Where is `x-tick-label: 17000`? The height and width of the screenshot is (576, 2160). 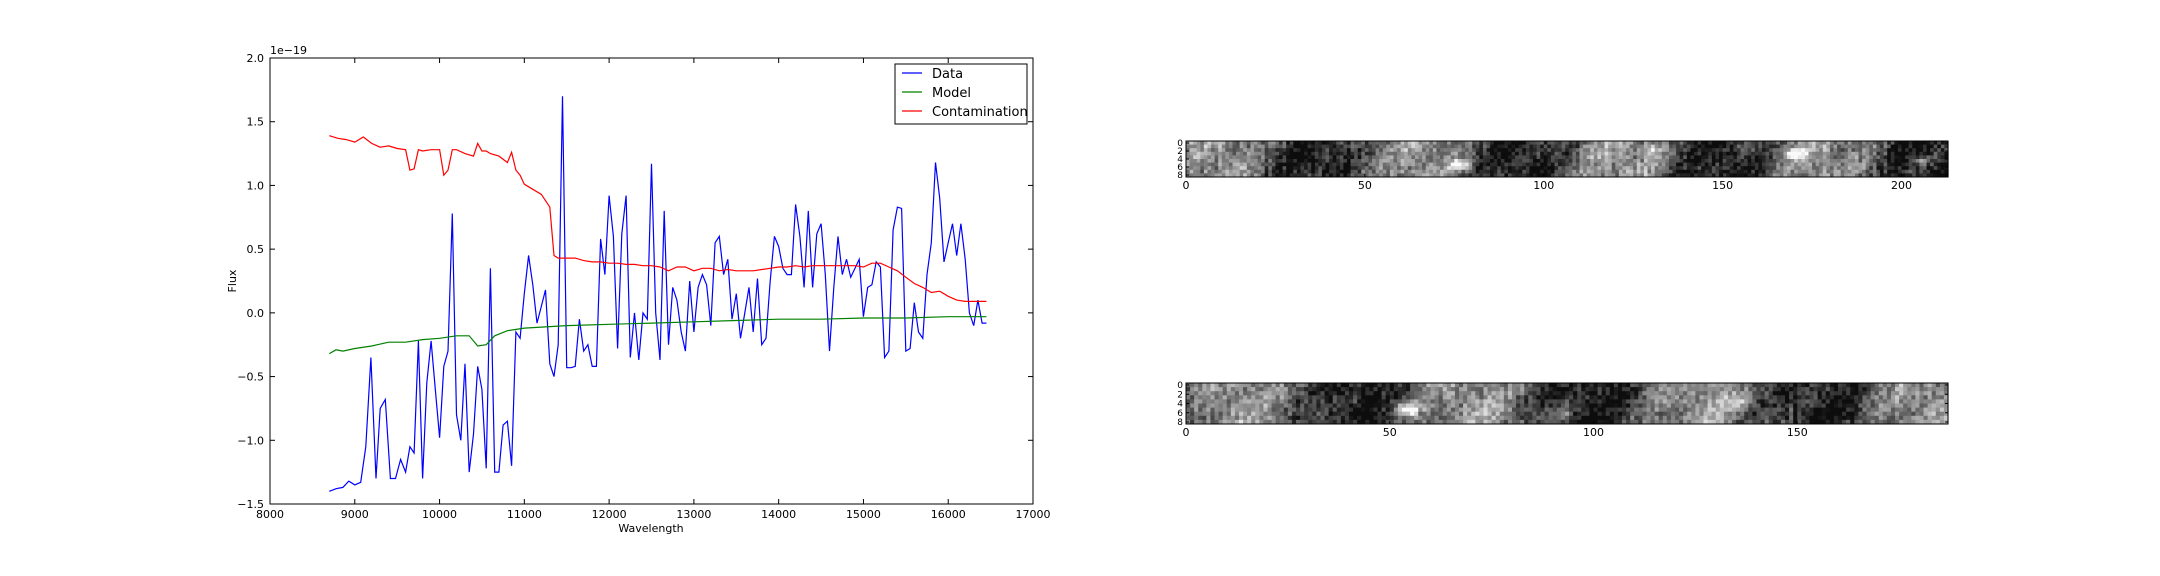
x-tick-label: 17000 is located at coordinates (1033, 514).